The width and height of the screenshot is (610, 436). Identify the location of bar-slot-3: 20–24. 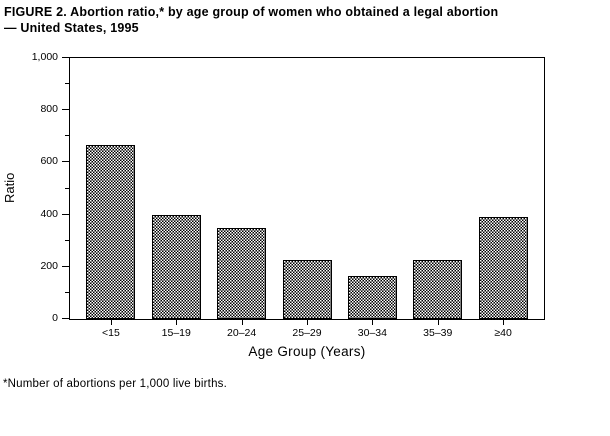
(242, 198).